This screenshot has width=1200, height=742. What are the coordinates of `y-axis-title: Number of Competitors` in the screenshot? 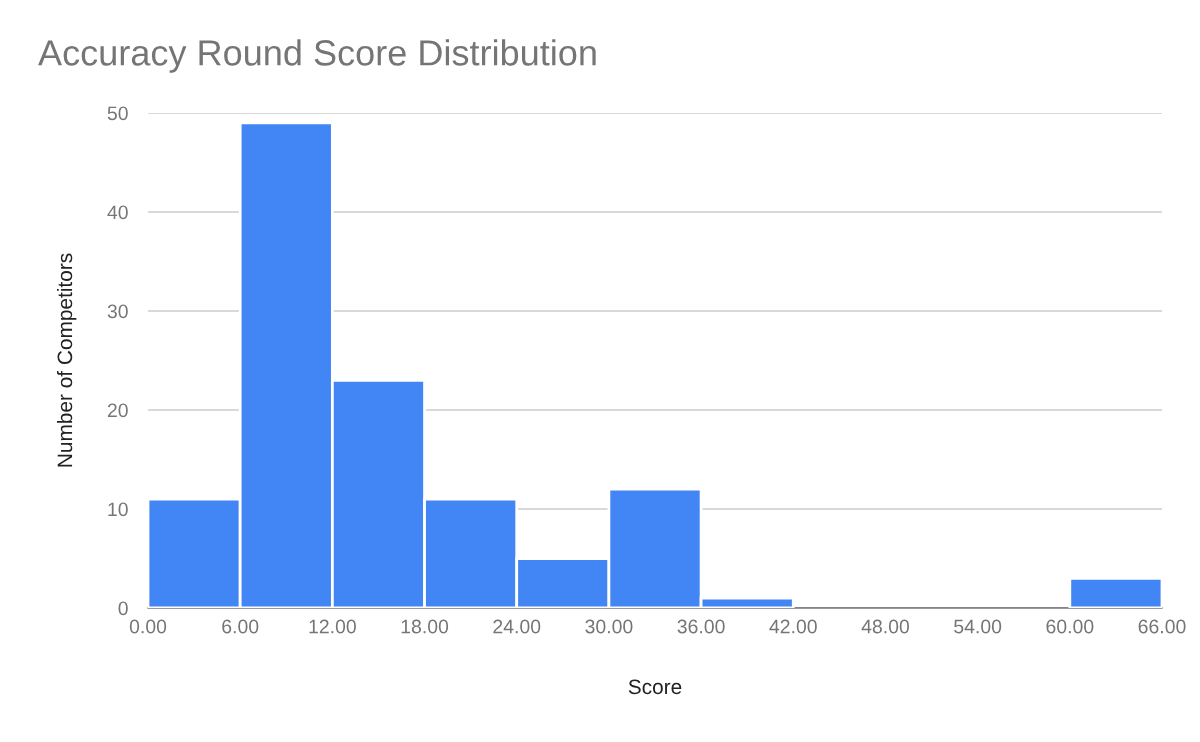 It's located at (66, 360).